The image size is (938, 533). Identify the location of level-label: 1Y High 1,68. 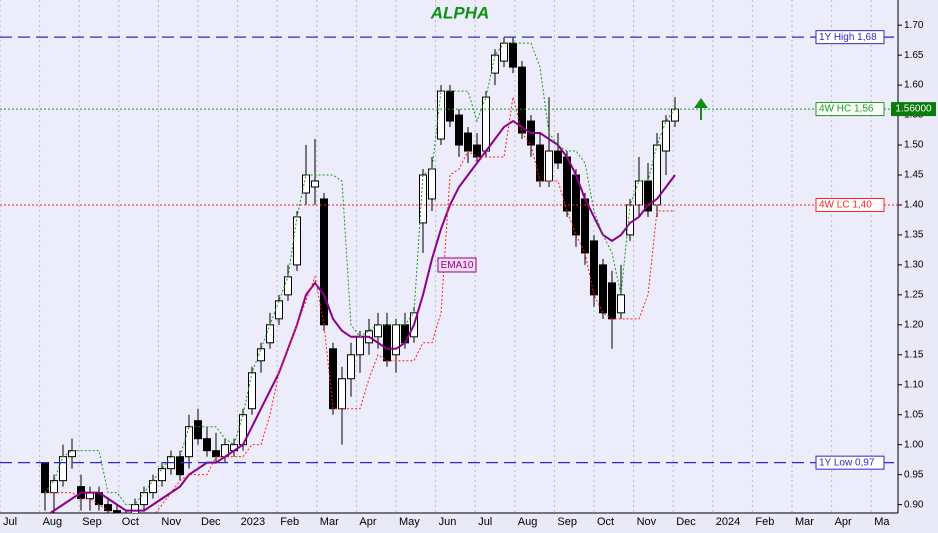
(848, 37).